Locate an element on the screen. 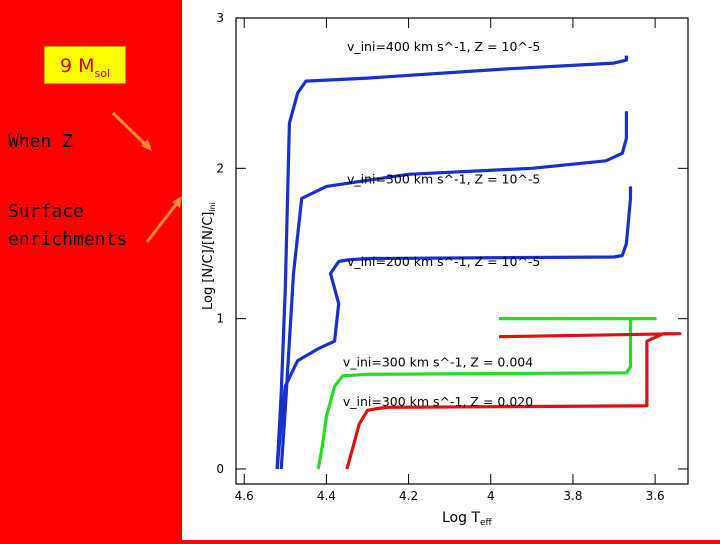 This screenshot has height=544, width=720. badge-sub-text: sol is located at coordinates (102, 73).